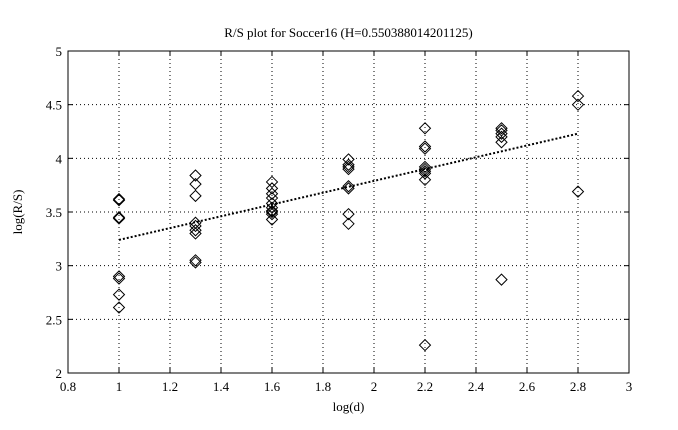  Describe the element at coordinates (54, 212) in the screenshot. I see `y-tick-label: 3.5` at that location.